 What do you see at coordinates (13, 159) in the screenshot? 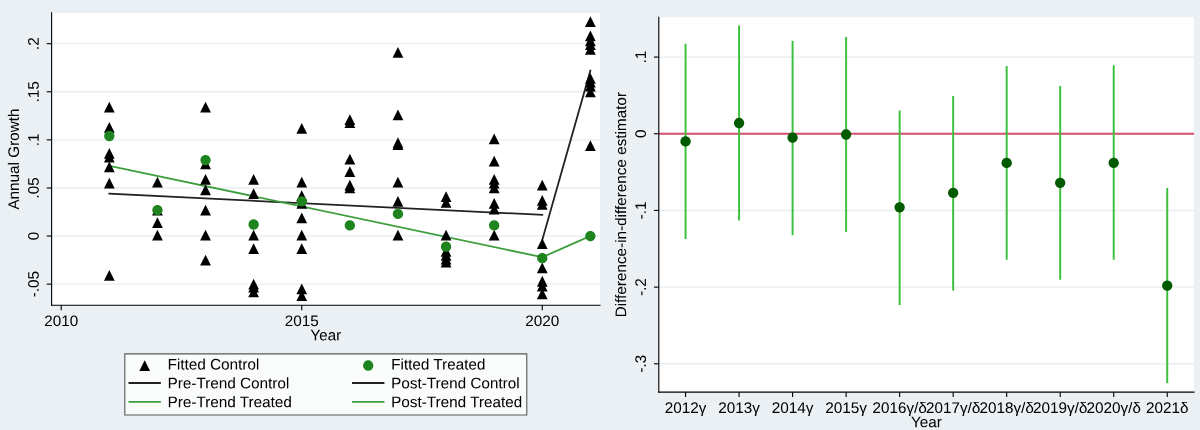
I see `y-axis-title: Annual Growth` at bounding box center [13, 159].